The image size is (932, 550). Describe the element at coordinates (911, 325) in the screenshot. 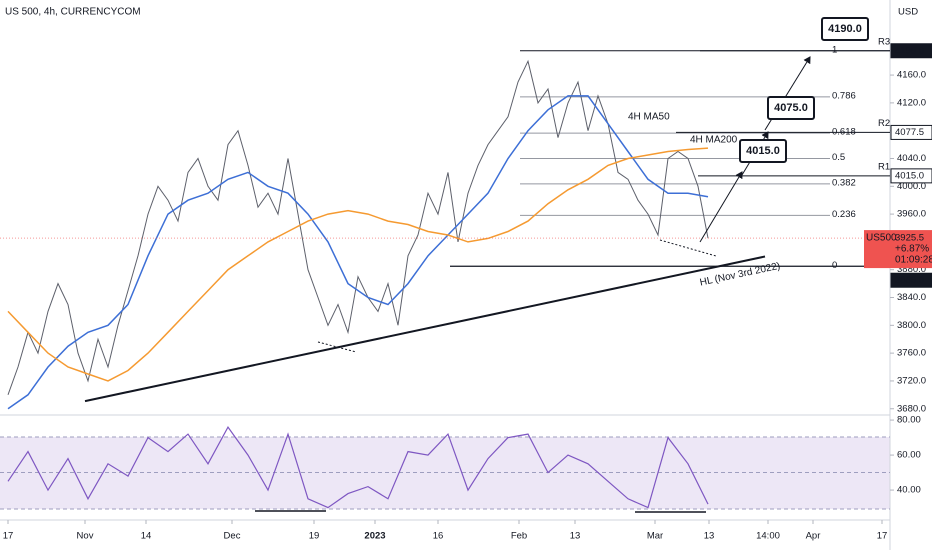

I see `y-tick-label: 3800.0` at that location.